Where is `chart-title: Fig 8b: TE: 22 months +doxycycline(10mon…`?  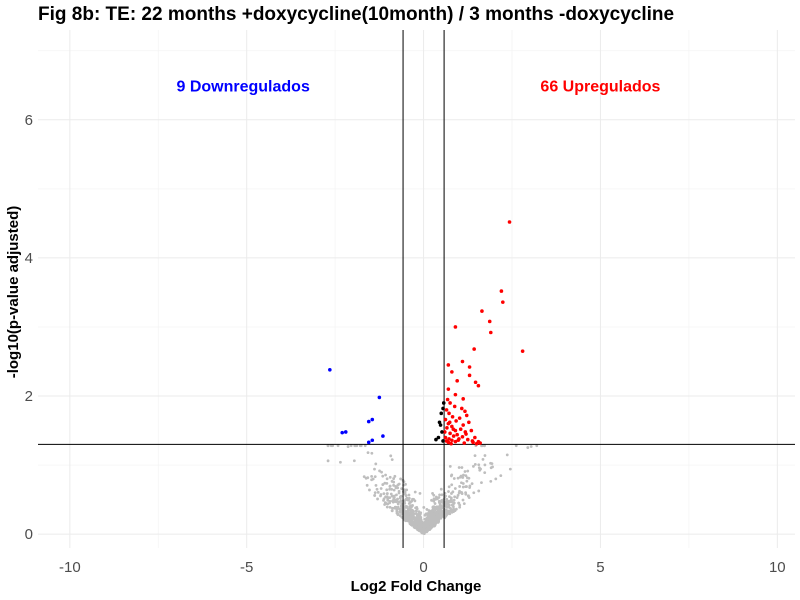 chart-title: Fig 8b: TE: 22 months +doxycycline(10mon… is located at coordinates (356, 14).